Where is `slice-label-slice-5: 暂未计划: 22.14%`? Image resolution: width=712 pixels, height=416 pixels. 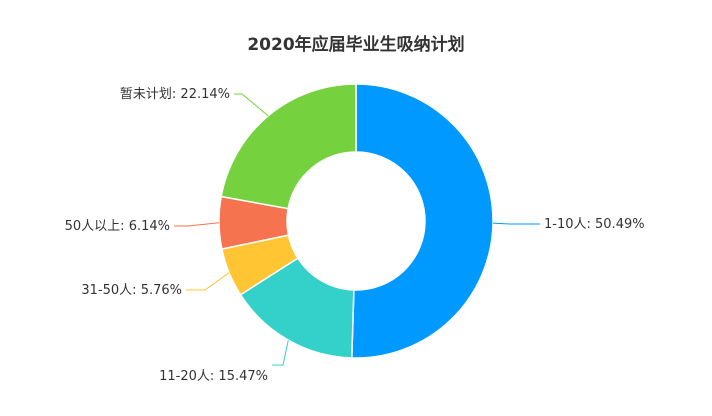 slice-label-slice-5: 暂未计划: 22.14% is located at coordinates (175, 94).